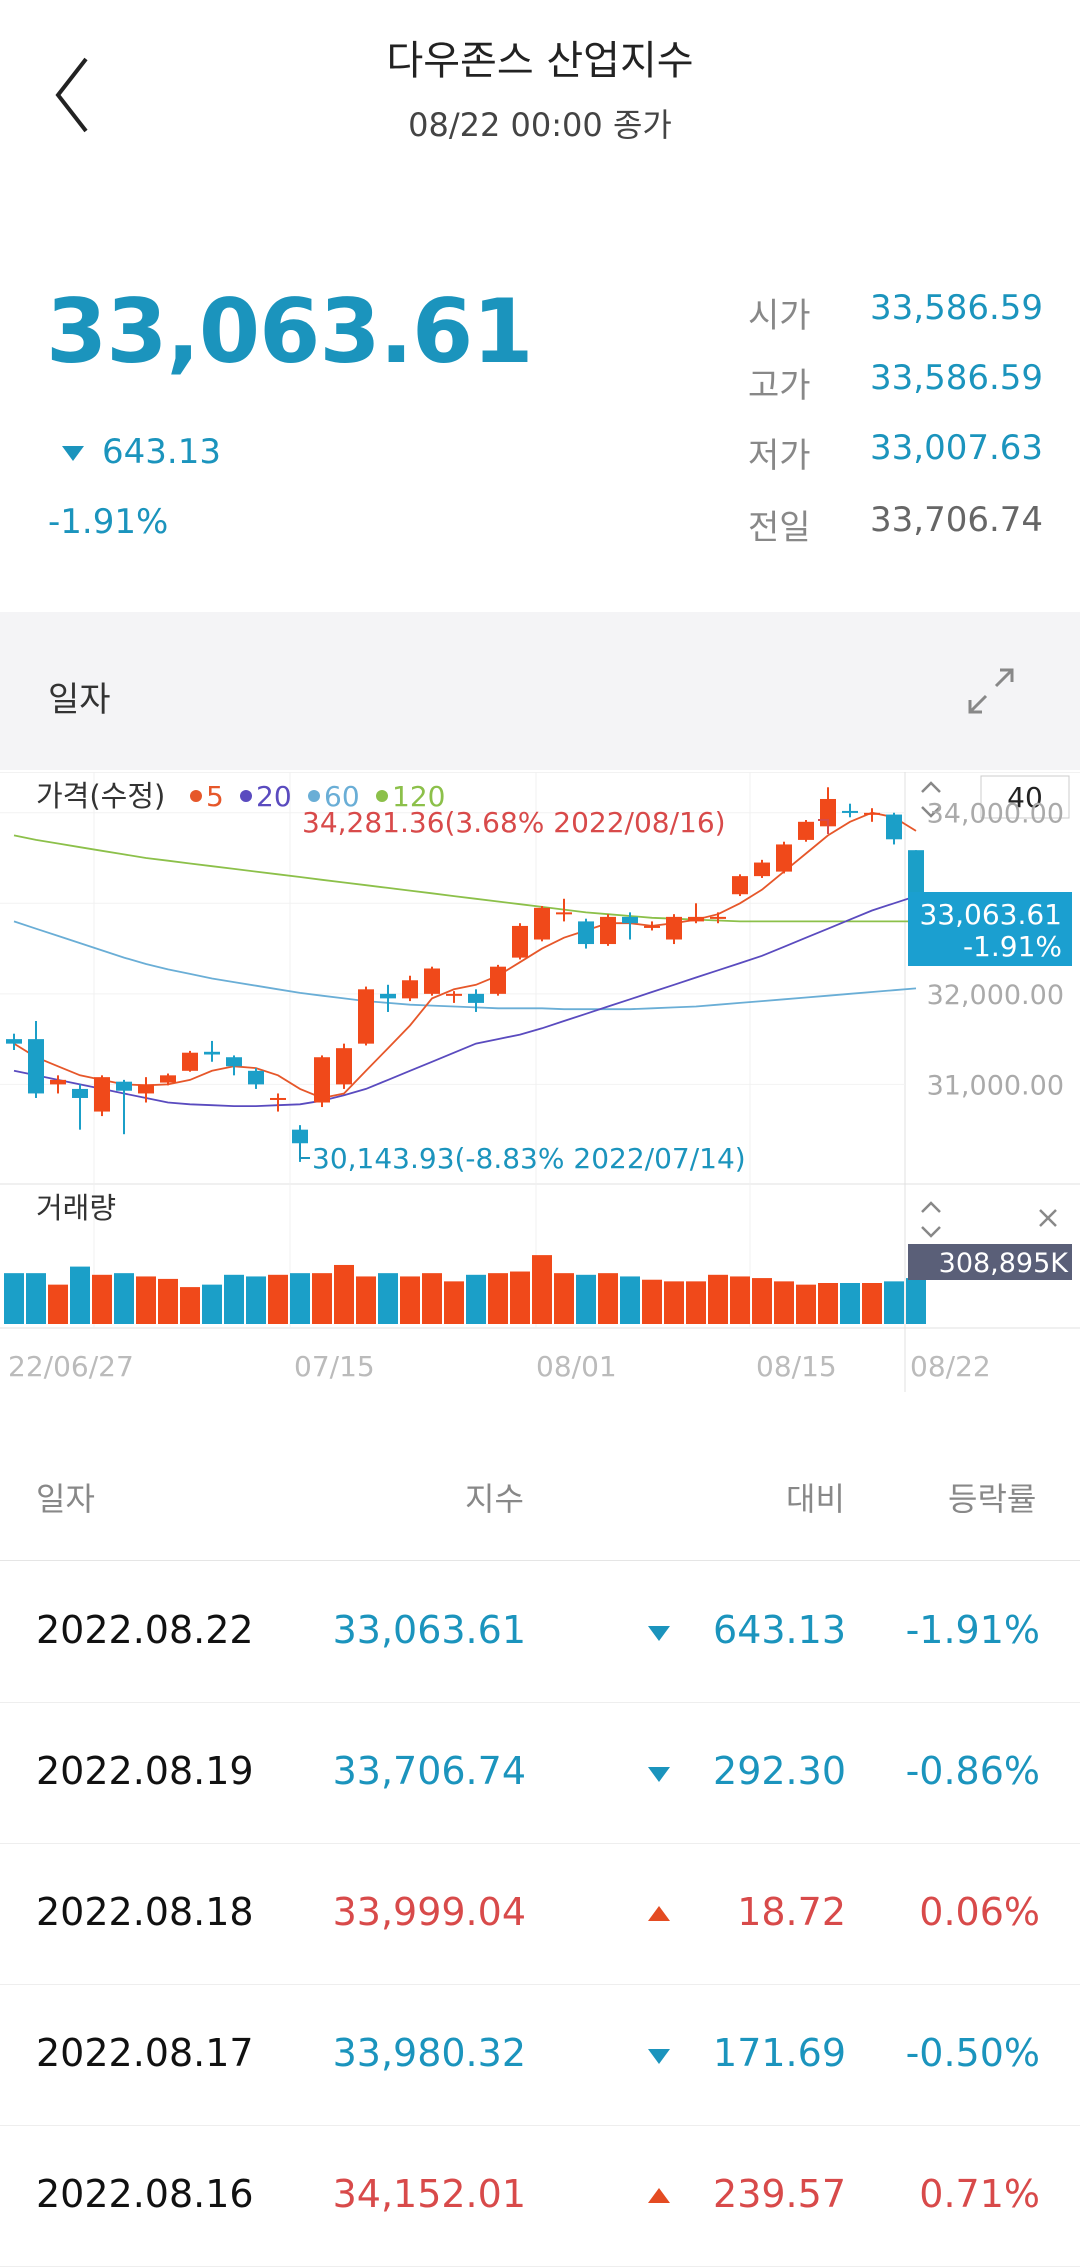 The height and width of the screenshot is (2267, 1080). What do you see at coordinates (540, 1914) in the screenshot?
I see `table-row: 2022.08.18 33,999.04 18.72 0.06%` at bounding box center [540, 1914].